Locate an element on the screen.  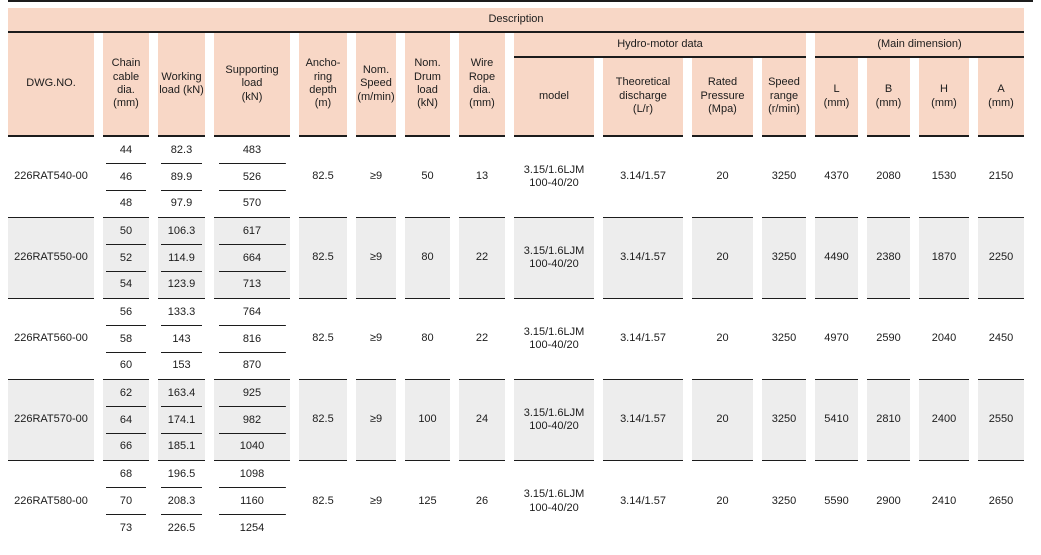
chain-value: 60 is located at coordinates (126, 366).